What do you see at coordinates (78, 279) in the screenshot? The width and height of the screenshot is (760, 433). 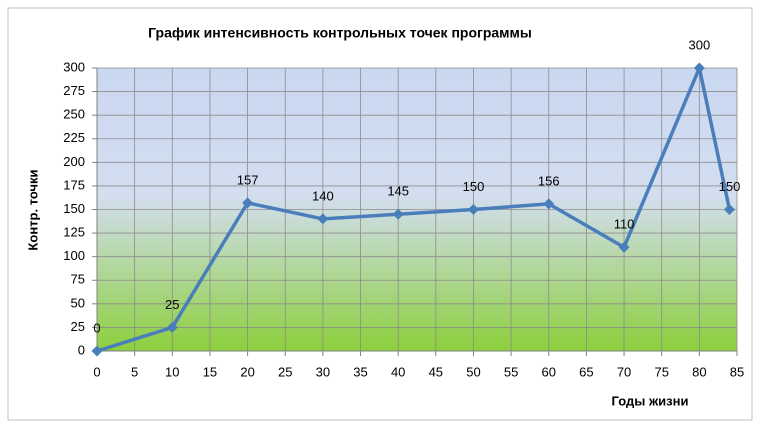 I see `y-tick-label: 75` at bounding box center [78, 279].